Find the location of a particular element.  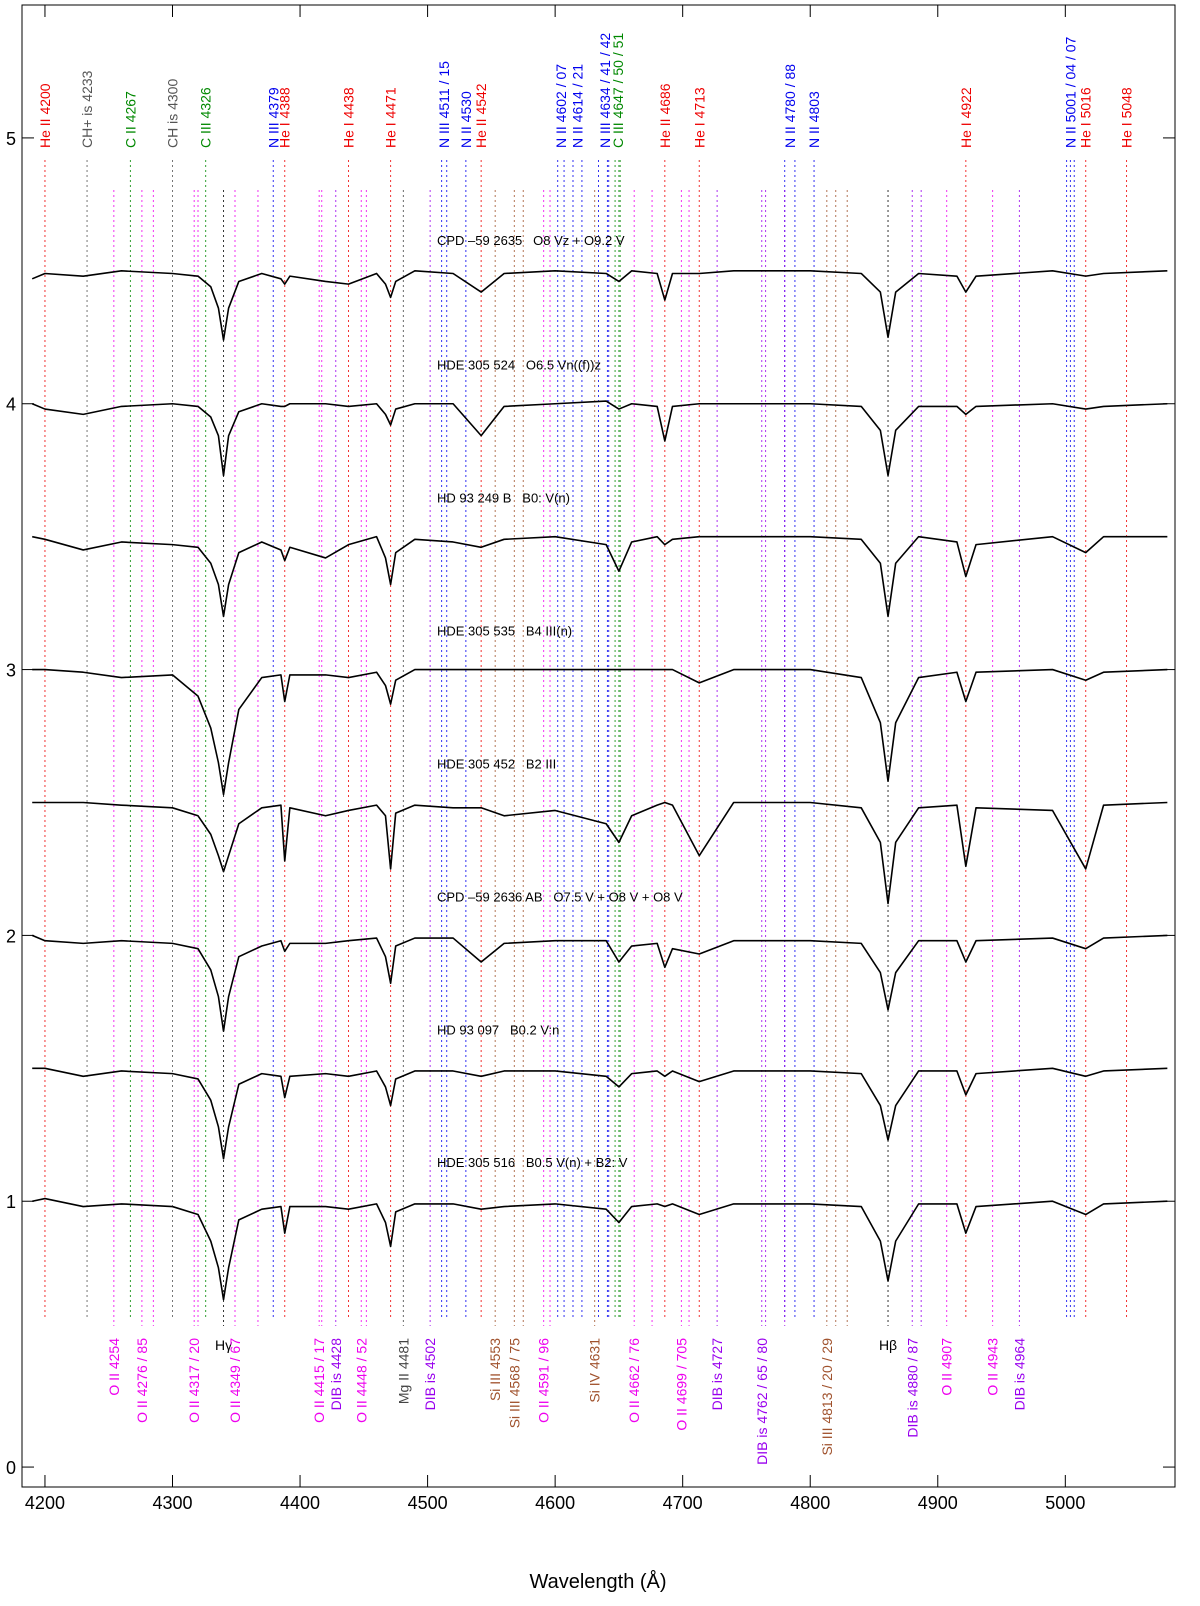

line-label: N II 4780 / 88 is located at coordinates (790, 106).